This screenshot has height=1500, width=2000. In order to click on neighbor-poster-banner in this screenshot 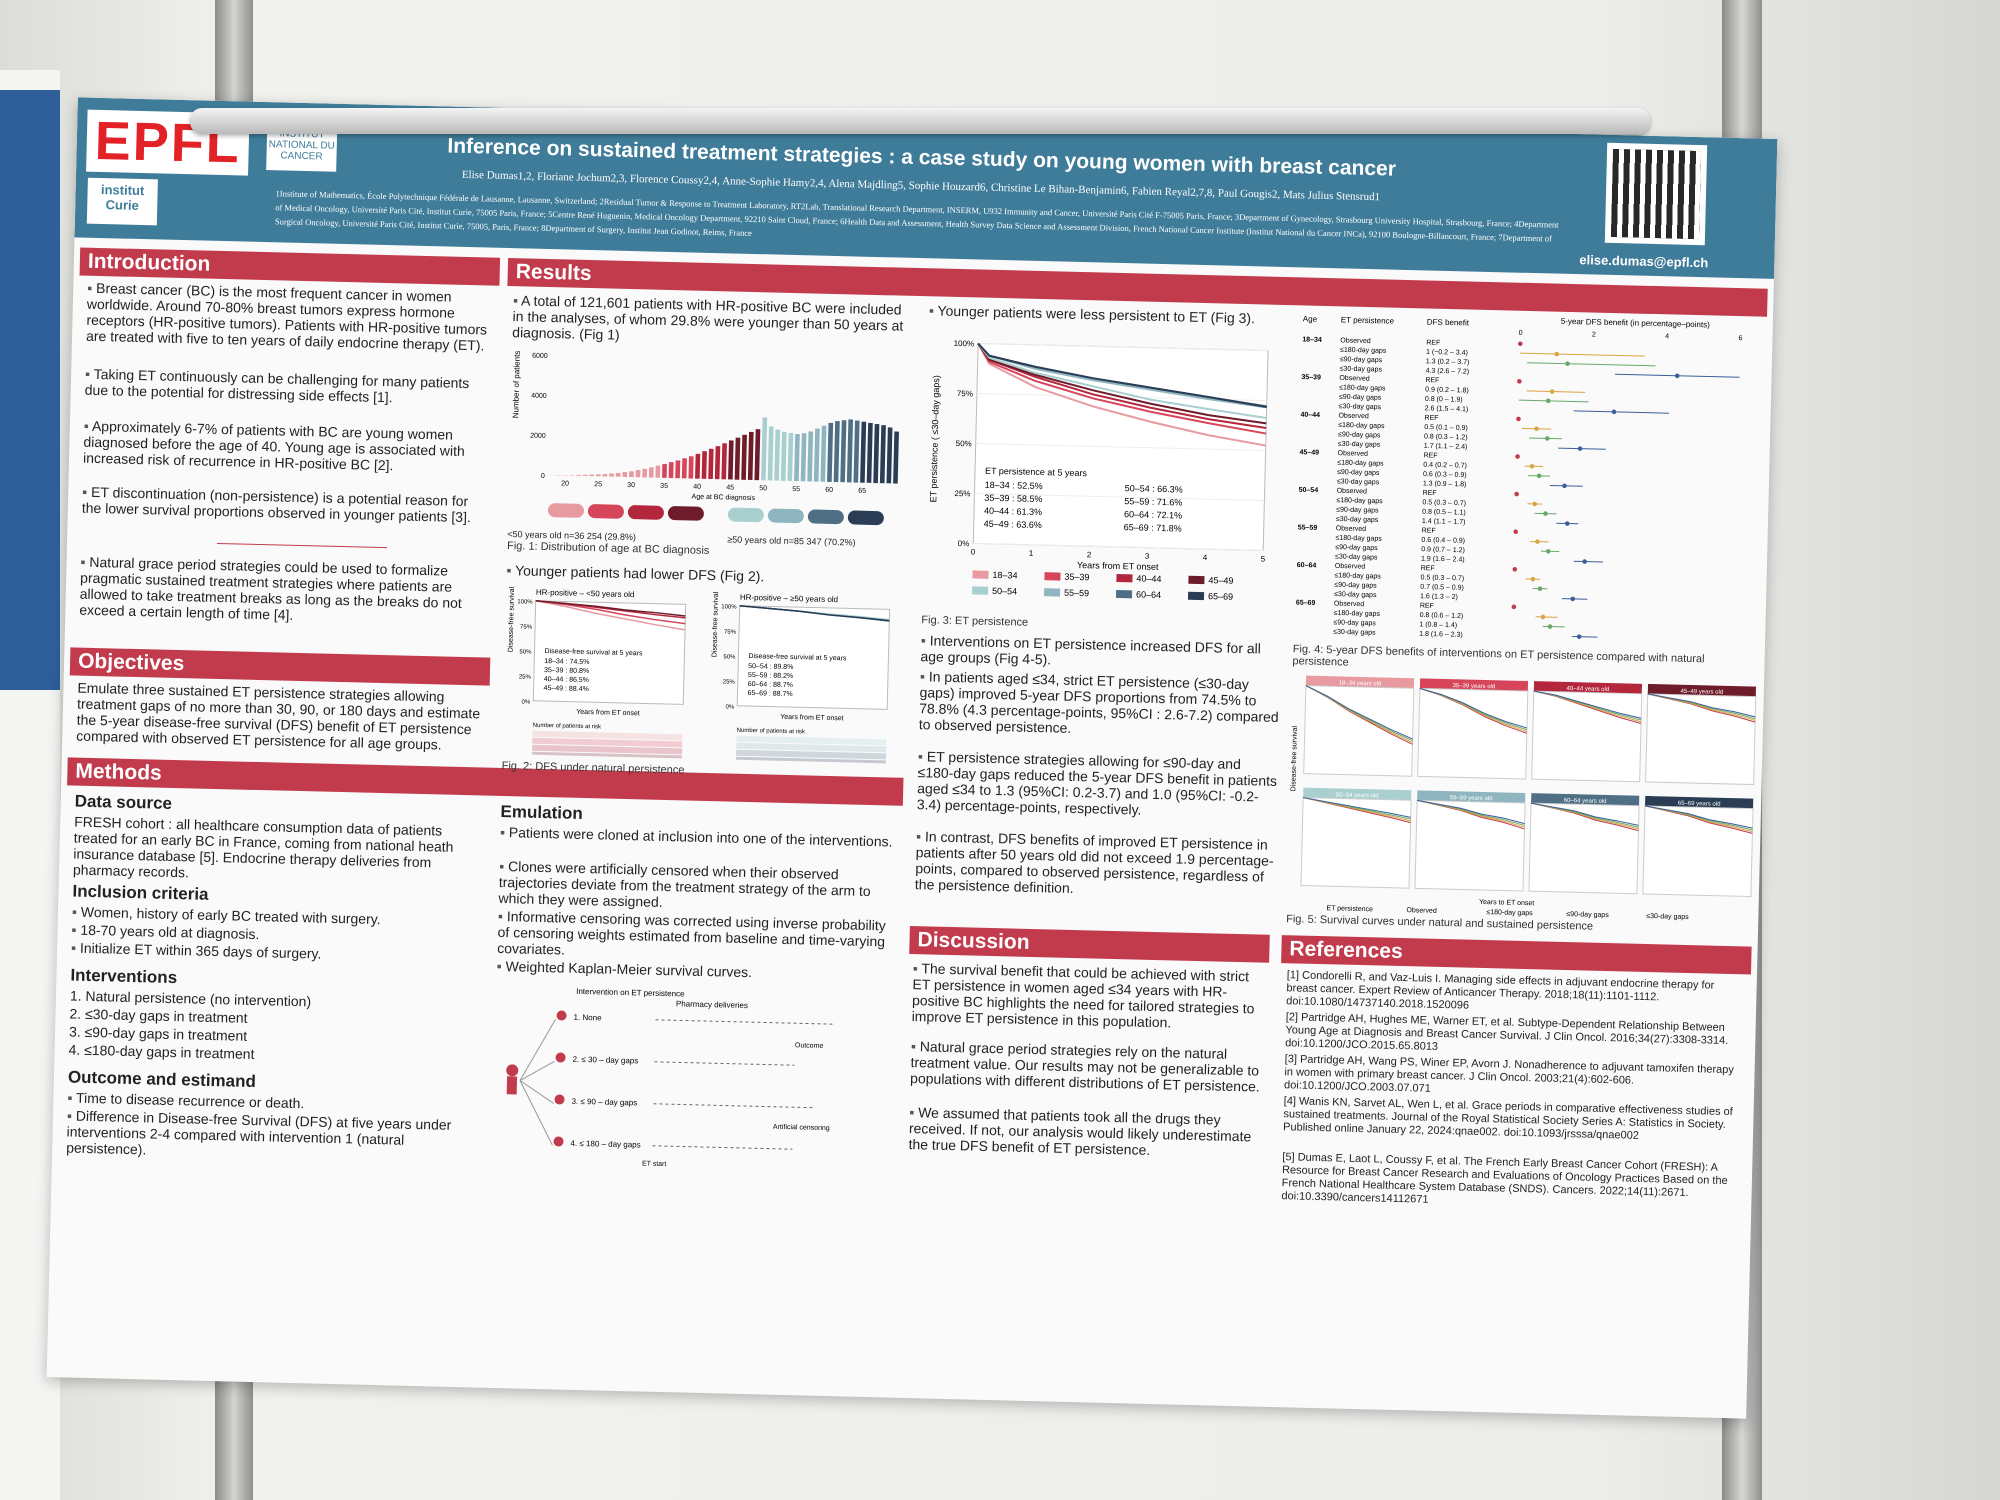, I will do `click(30, 390)`.